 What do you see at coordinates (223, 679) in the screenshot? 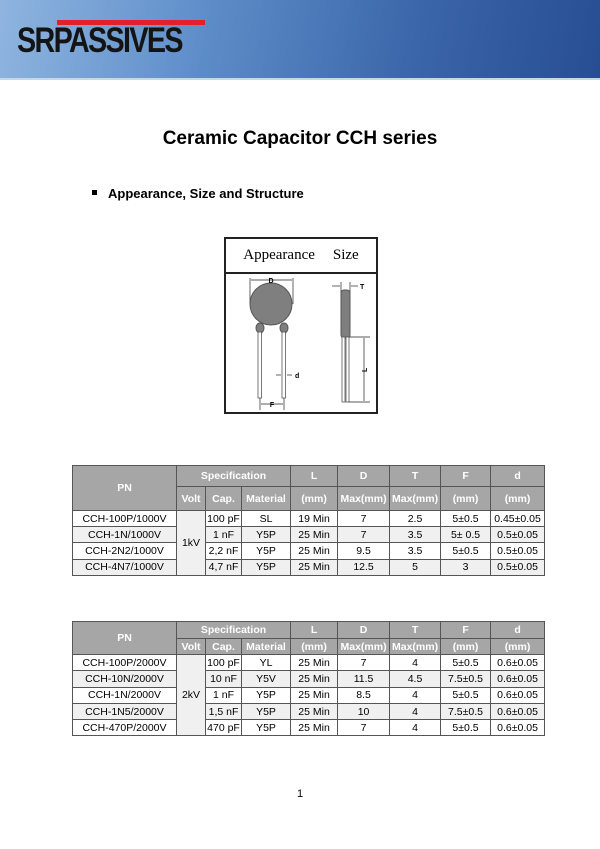
I see `cell-cap: 10 nF` at bounding box center [223, 679].